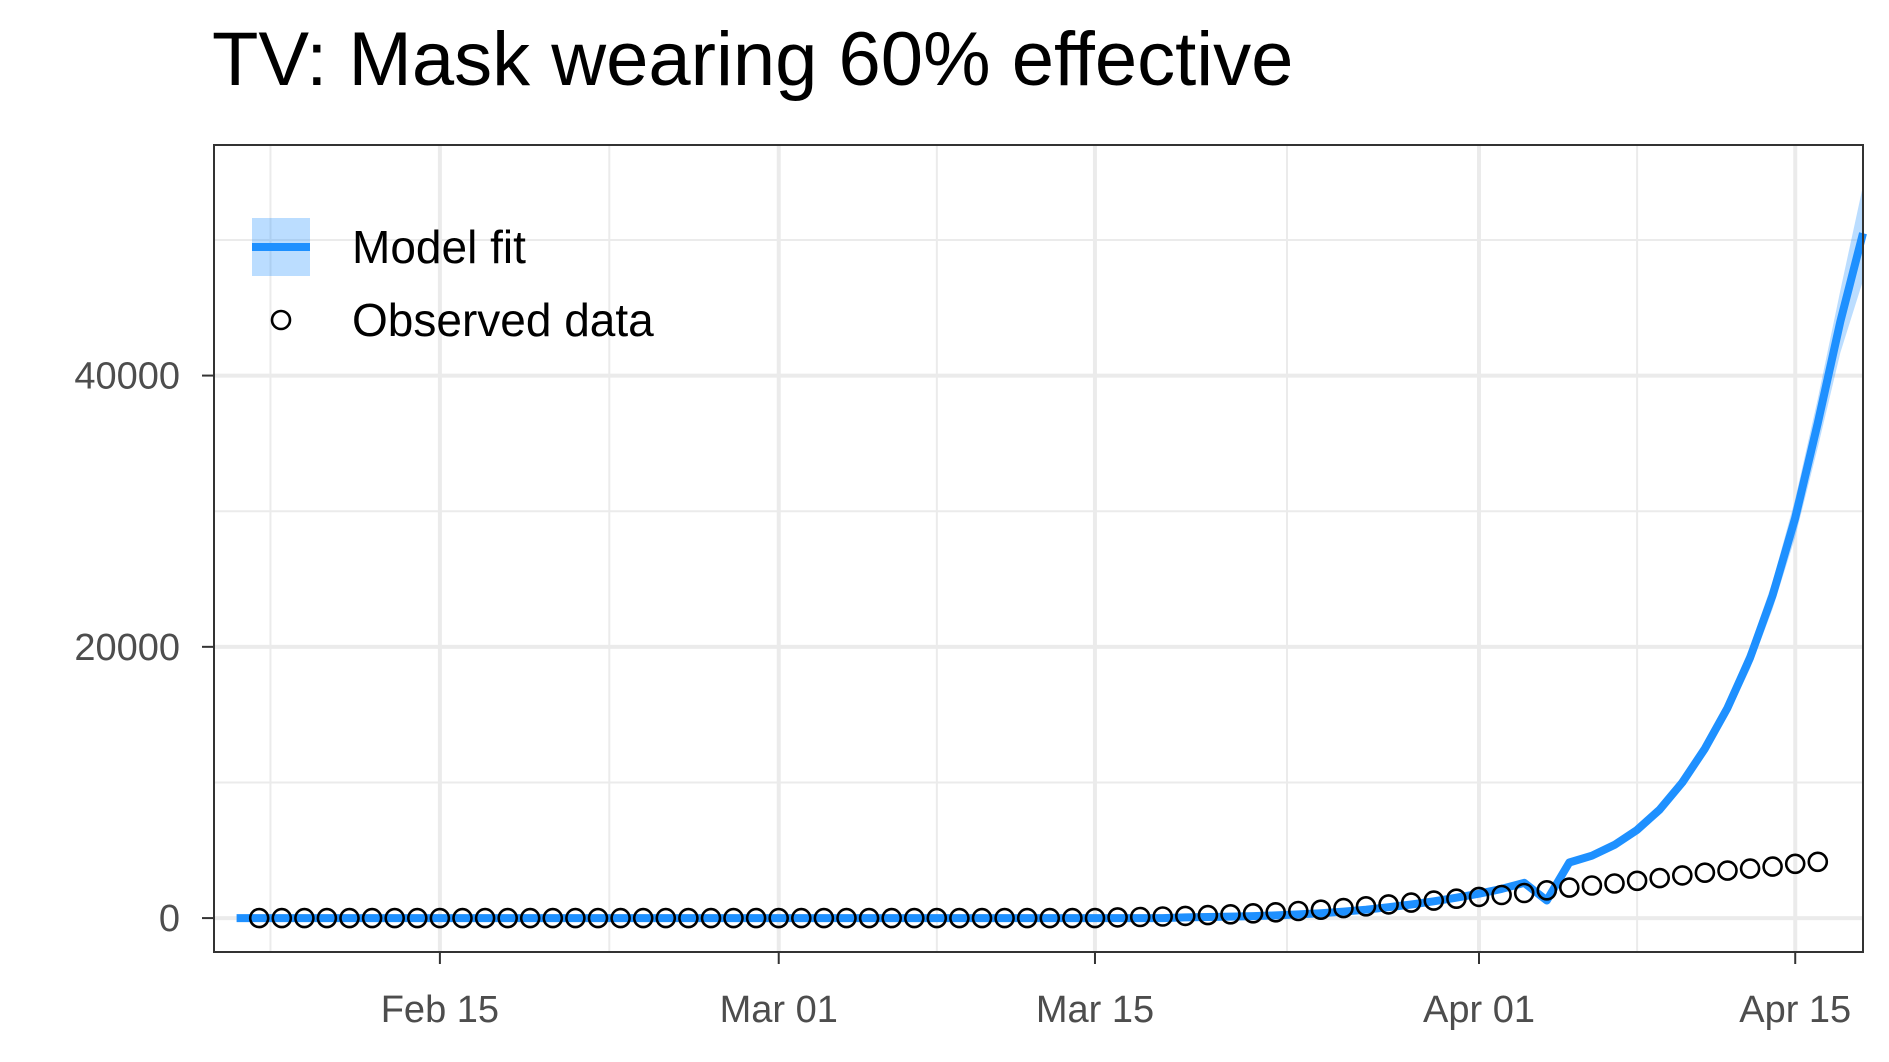  What do you see at coordinates (281, 320) in the screenshot?
I see `legend-key-observed-point` at bounding box center [281, 320].